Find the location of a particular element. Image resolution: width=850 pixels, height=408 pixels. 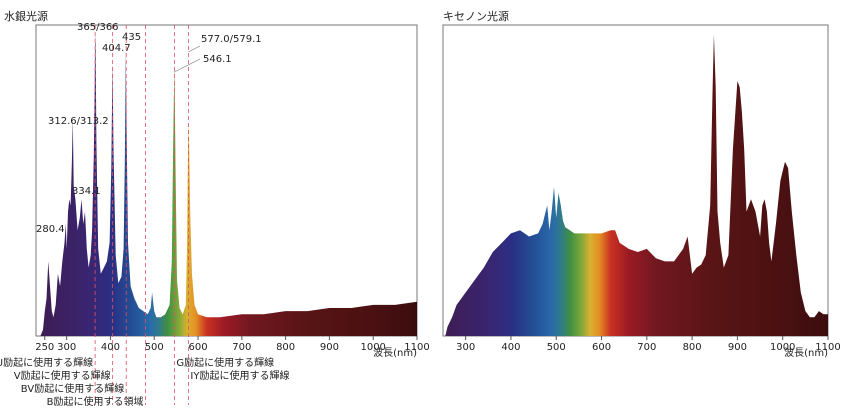

peak-label: 312.6/313.2 is located at coordinates (78, 121).